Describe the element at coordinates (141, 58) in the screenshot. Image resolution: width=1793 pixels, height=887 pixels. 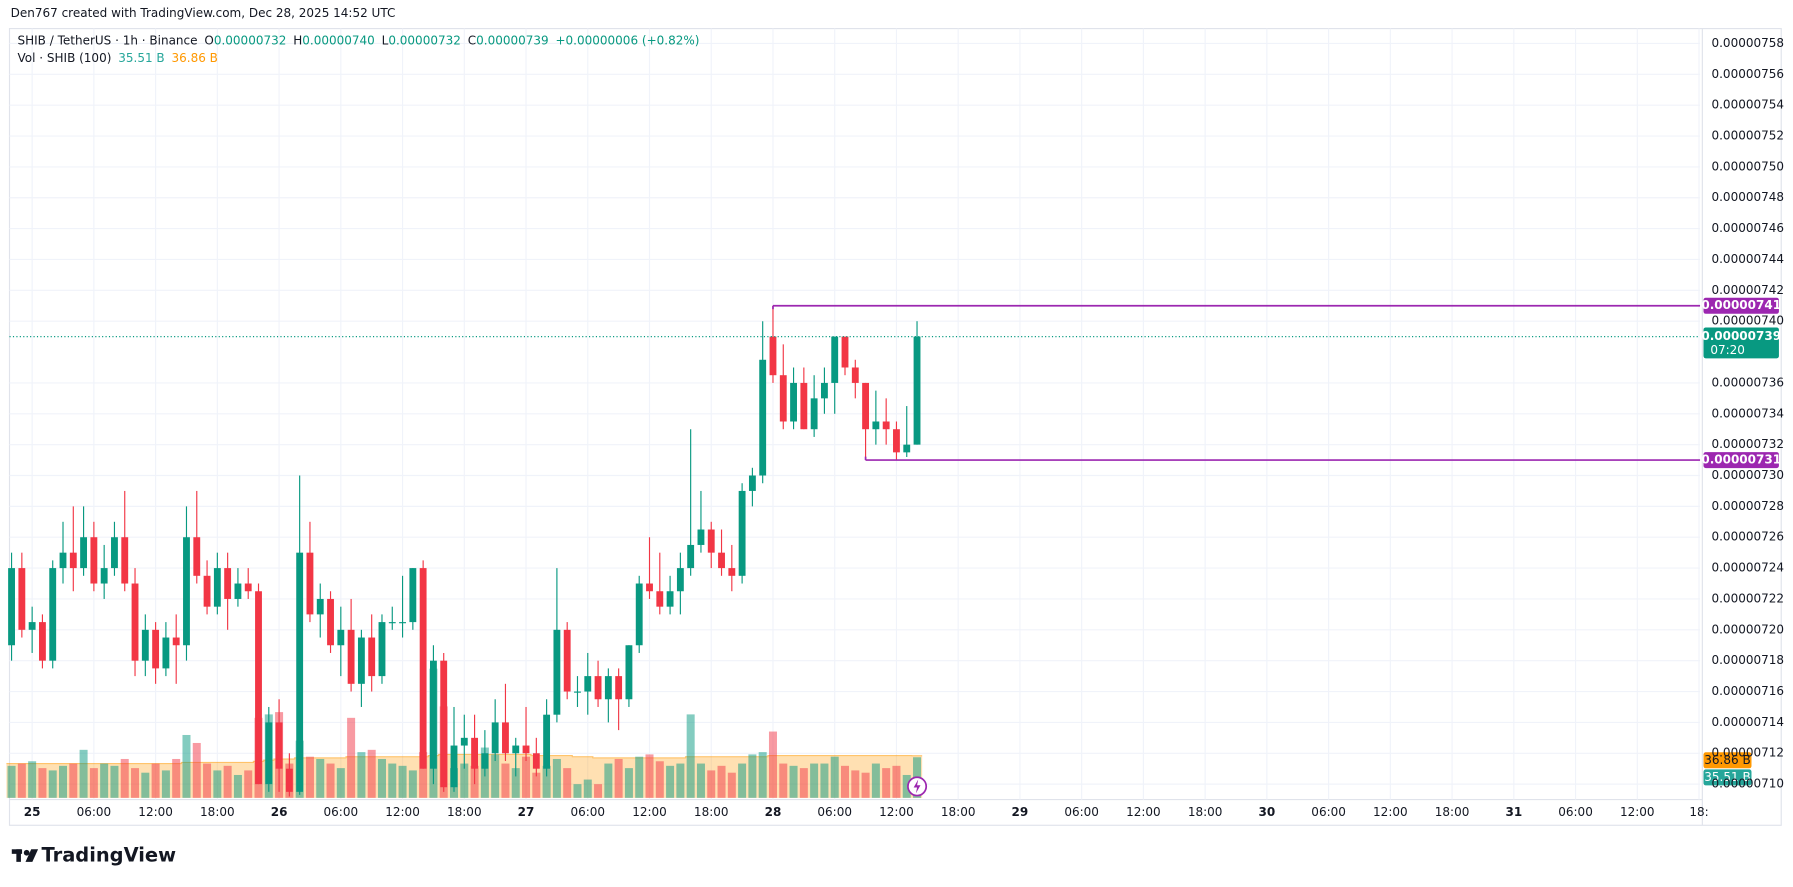
I see `volume-legend-value: 35.51 B` at that location.